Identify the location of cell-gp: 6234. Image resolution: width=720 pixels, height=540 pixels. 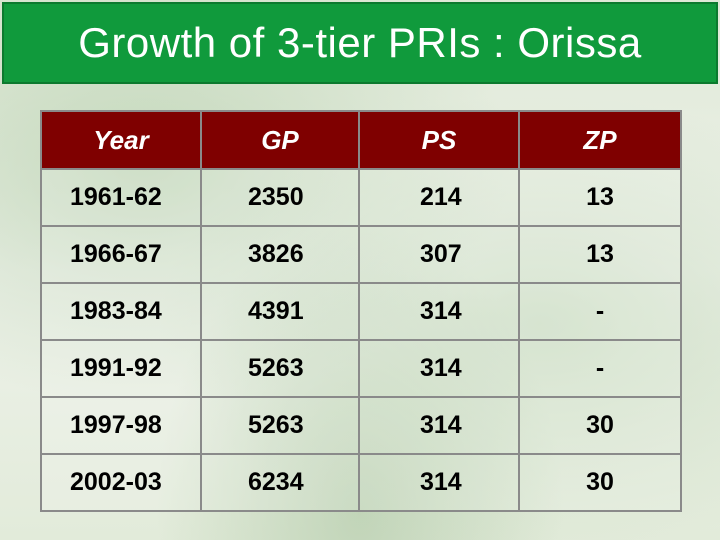
(280, 482).